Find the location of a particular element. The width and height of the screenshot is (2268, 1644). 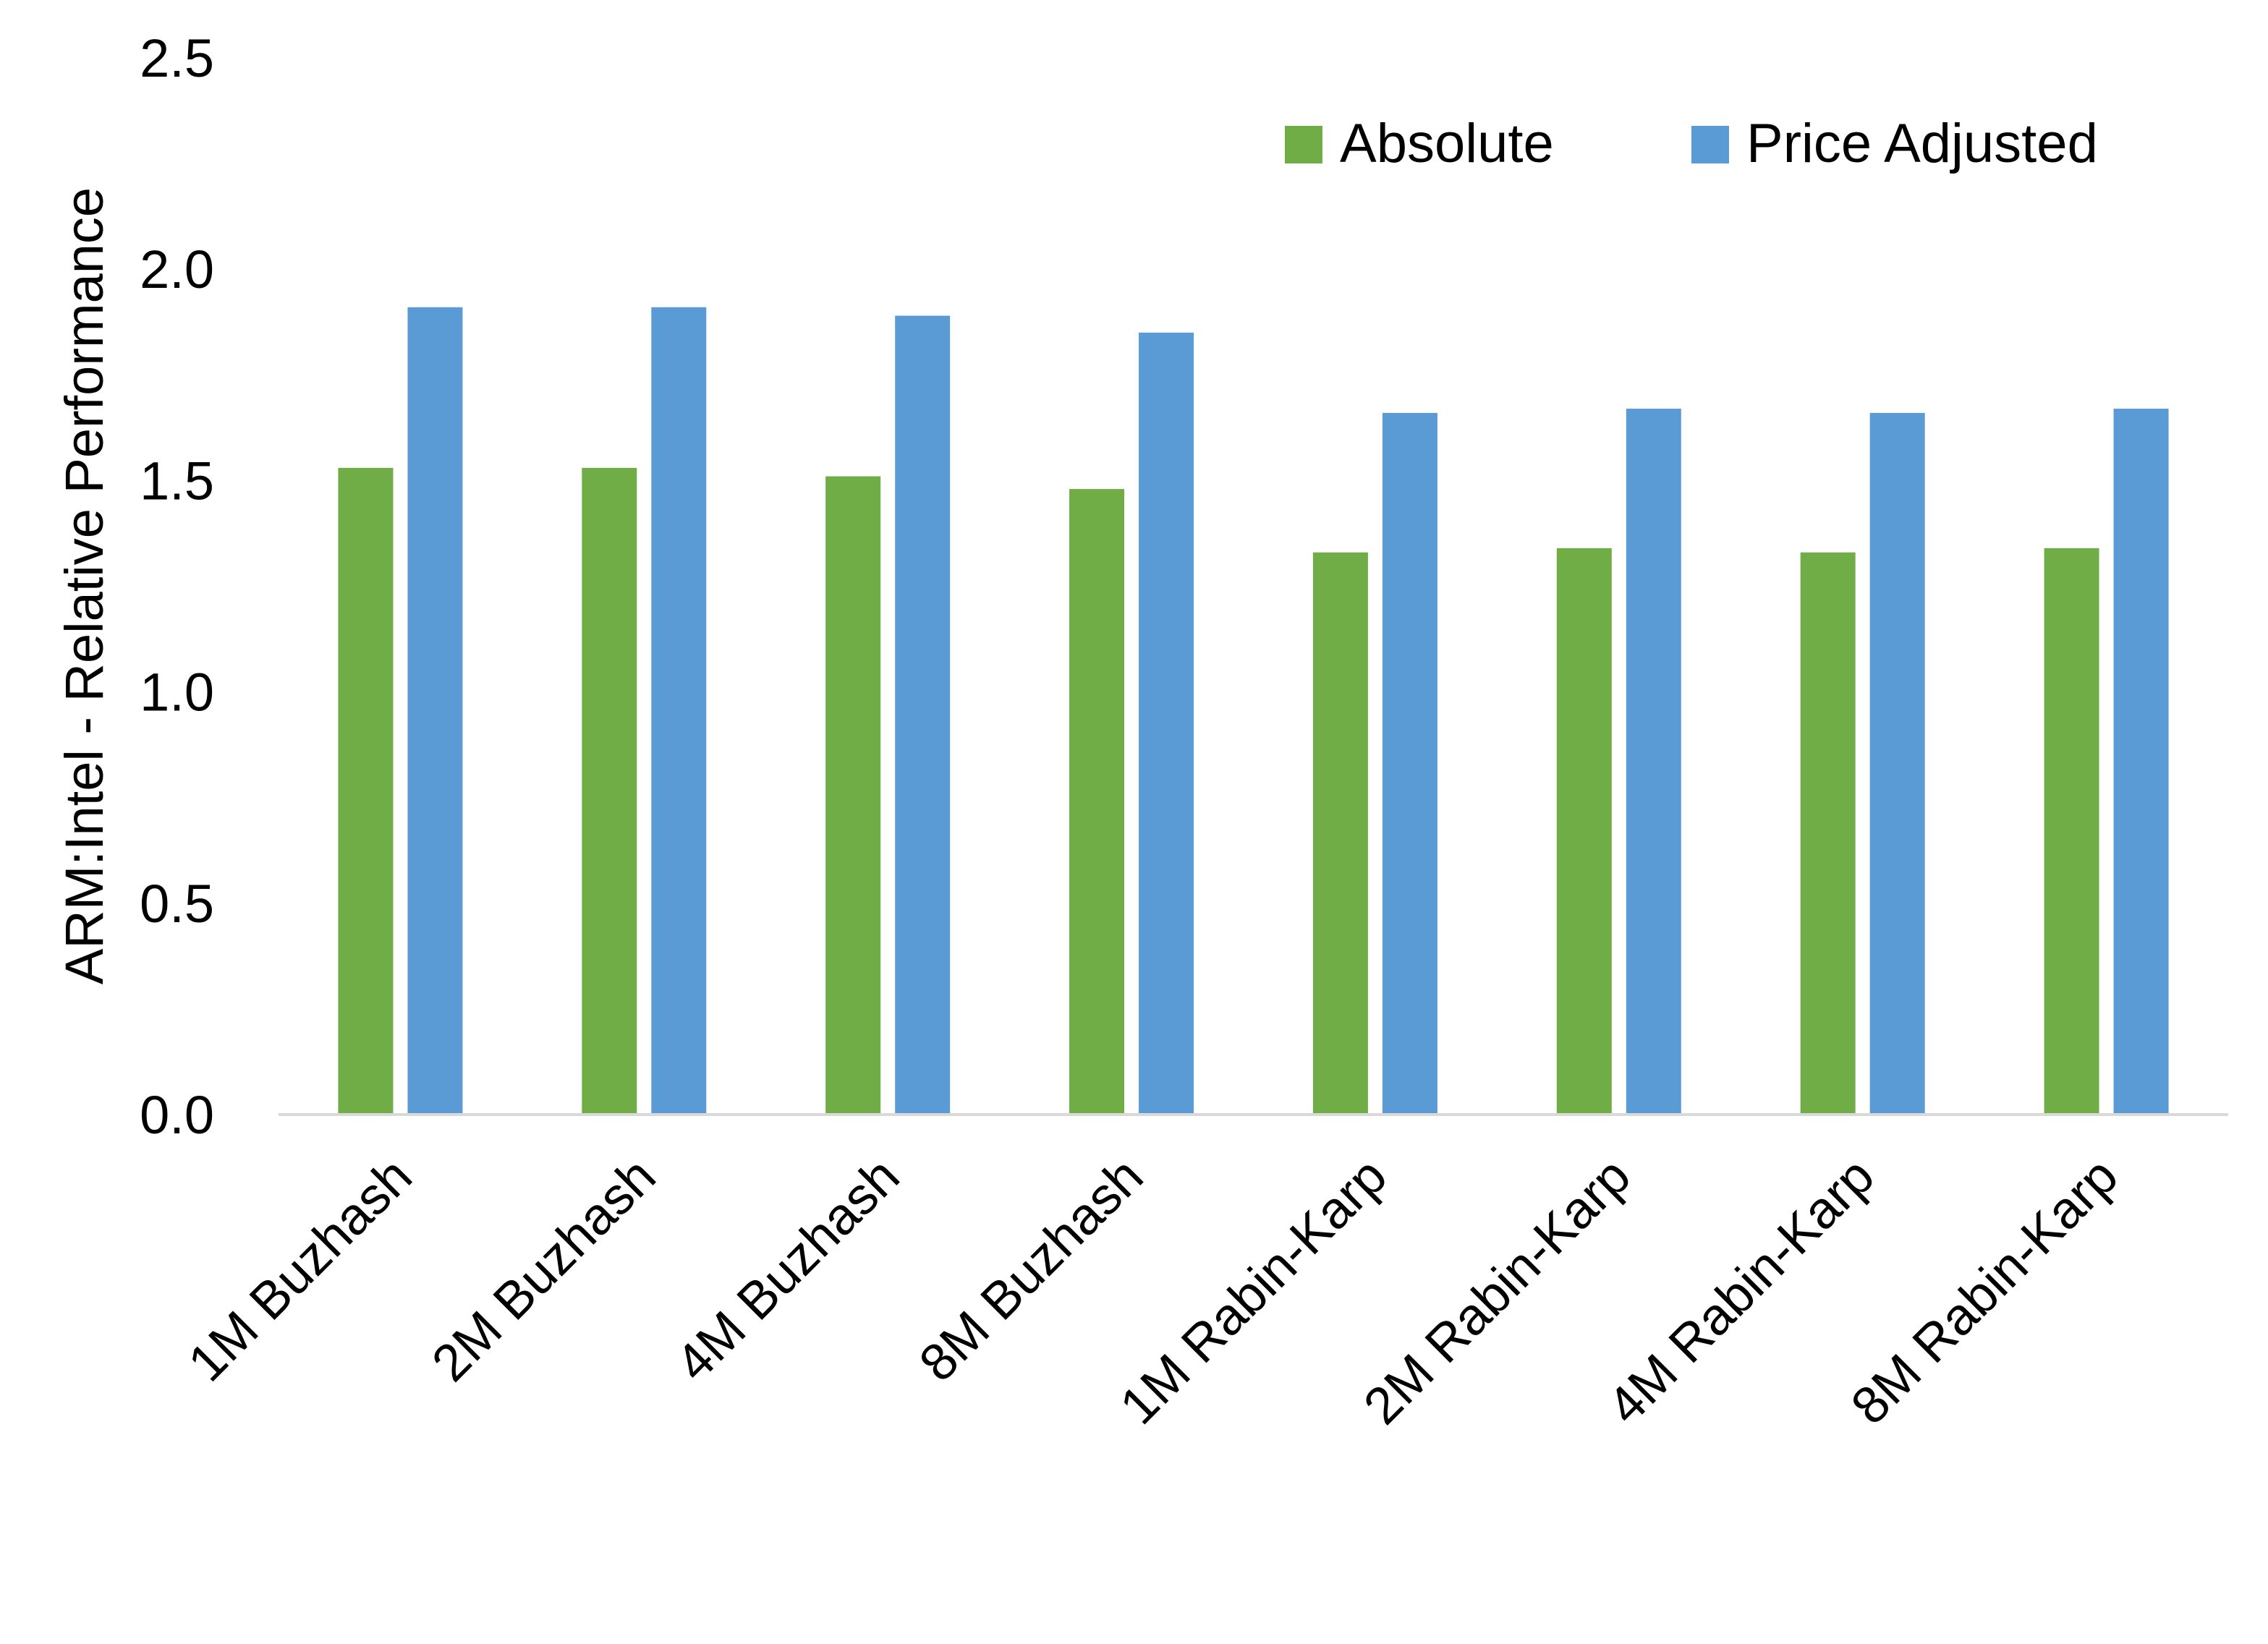

y-tick-label: 1.0 is located at coordinates (177, 693).